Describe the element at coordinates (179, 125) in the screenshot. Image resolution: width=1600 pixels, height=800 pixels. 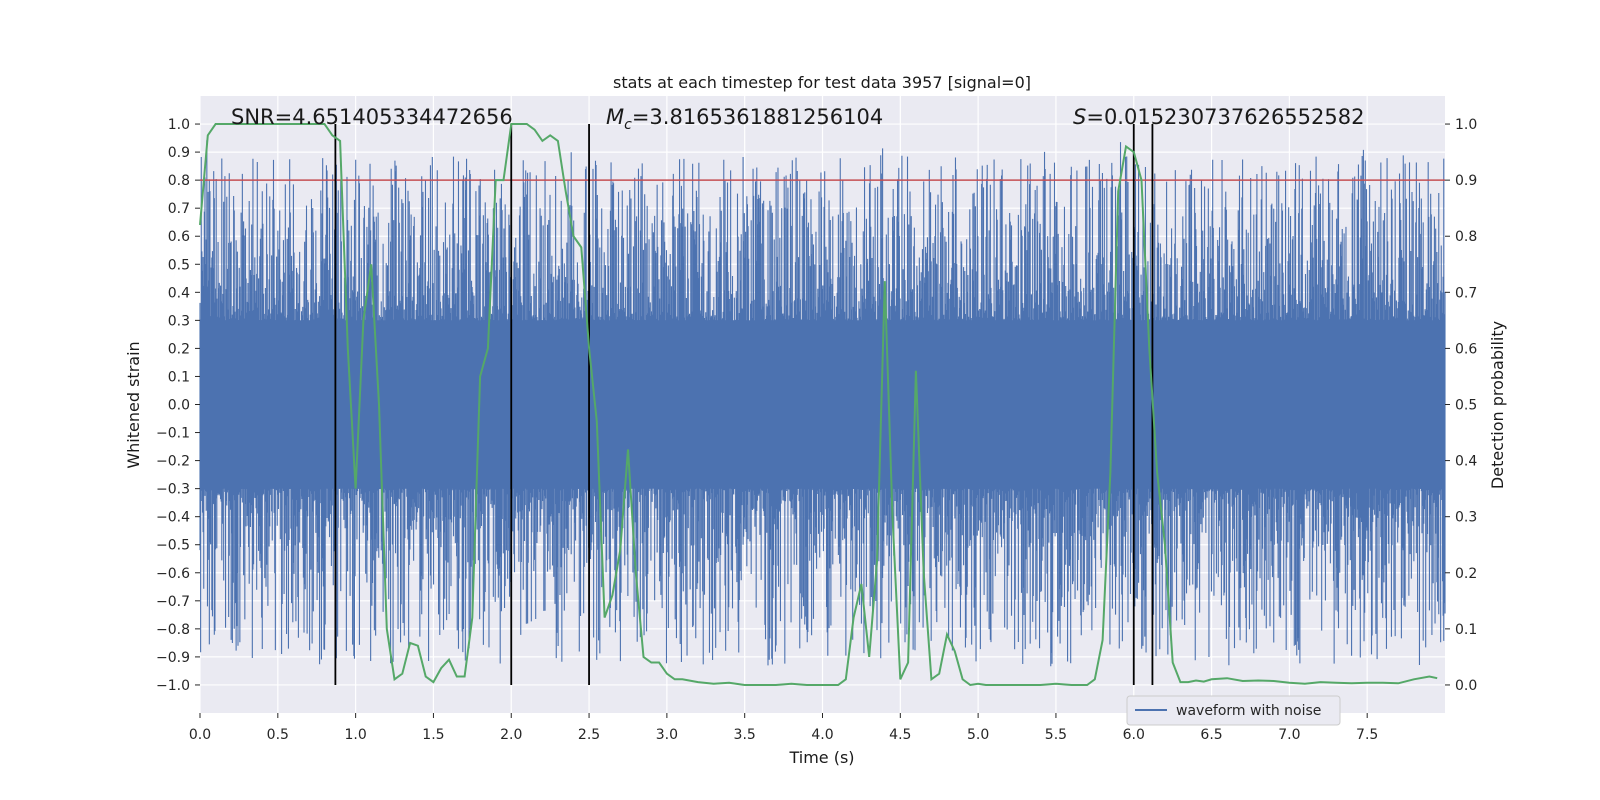
I see `y-tick-label: 1.0` at that location.